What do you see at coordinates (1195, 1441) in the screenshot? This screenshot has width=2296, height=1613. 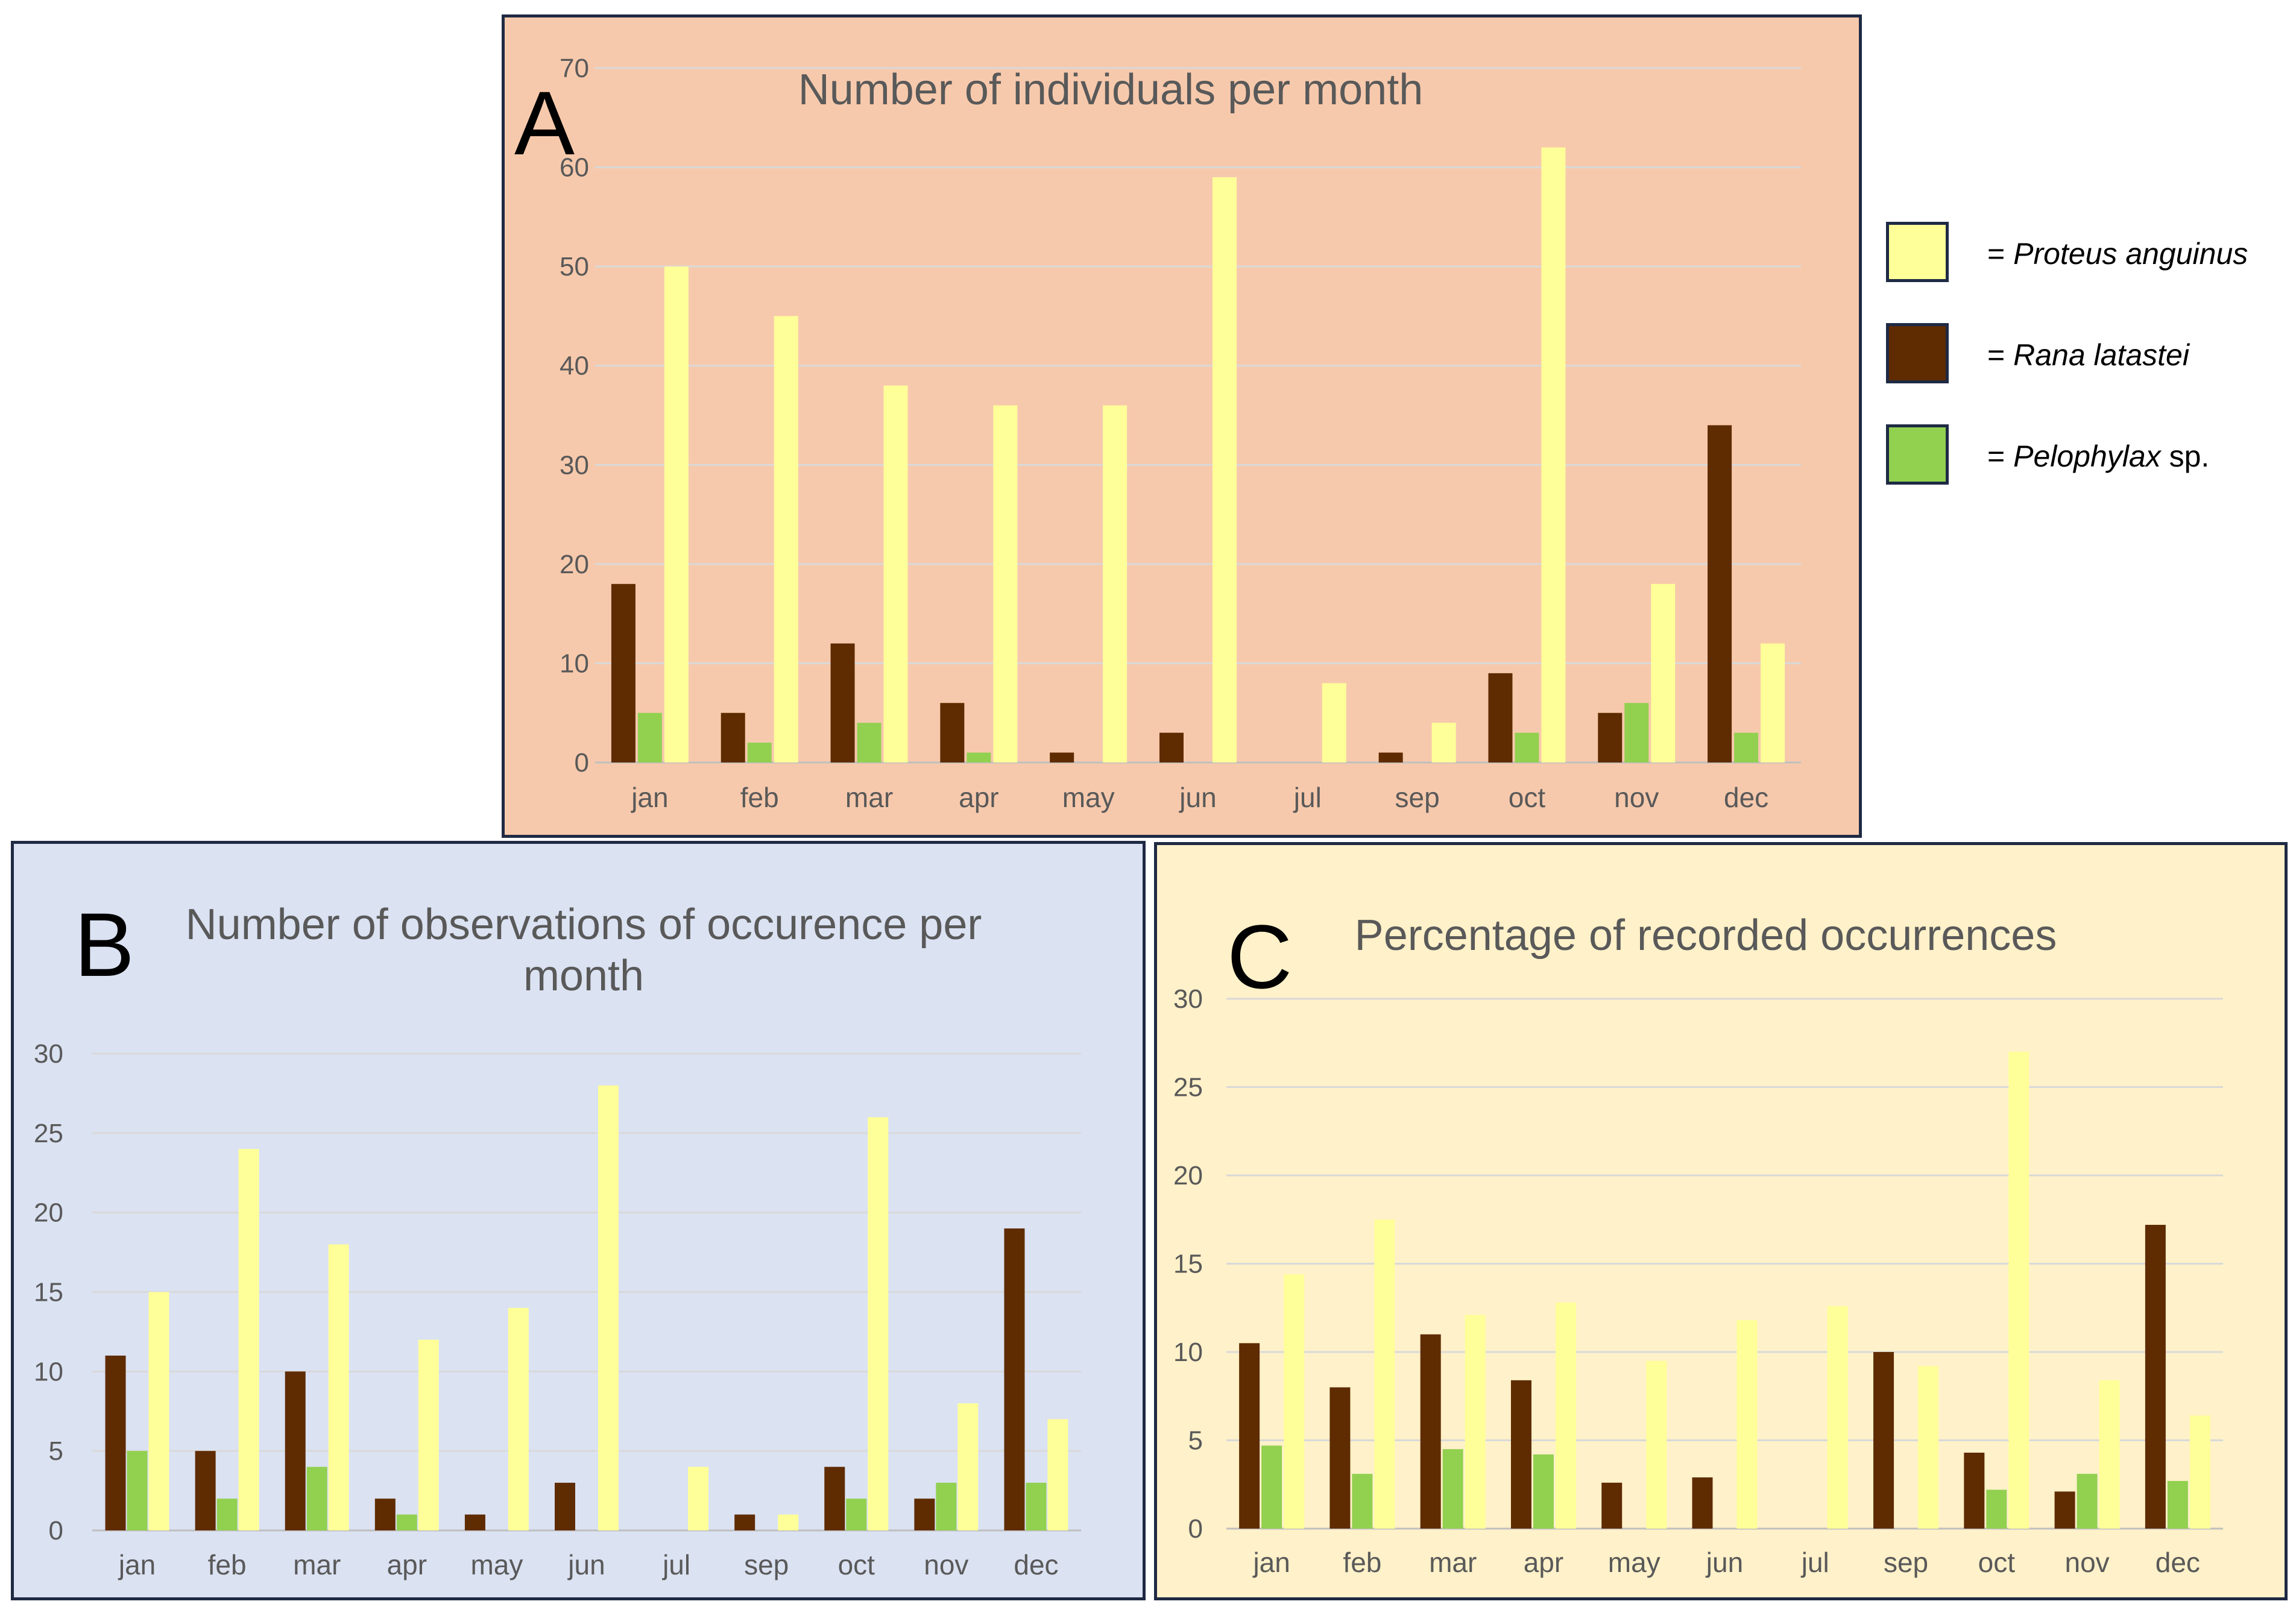 I see `chart-c-ytick-label: 5` at bounding box center [1195, 1441].